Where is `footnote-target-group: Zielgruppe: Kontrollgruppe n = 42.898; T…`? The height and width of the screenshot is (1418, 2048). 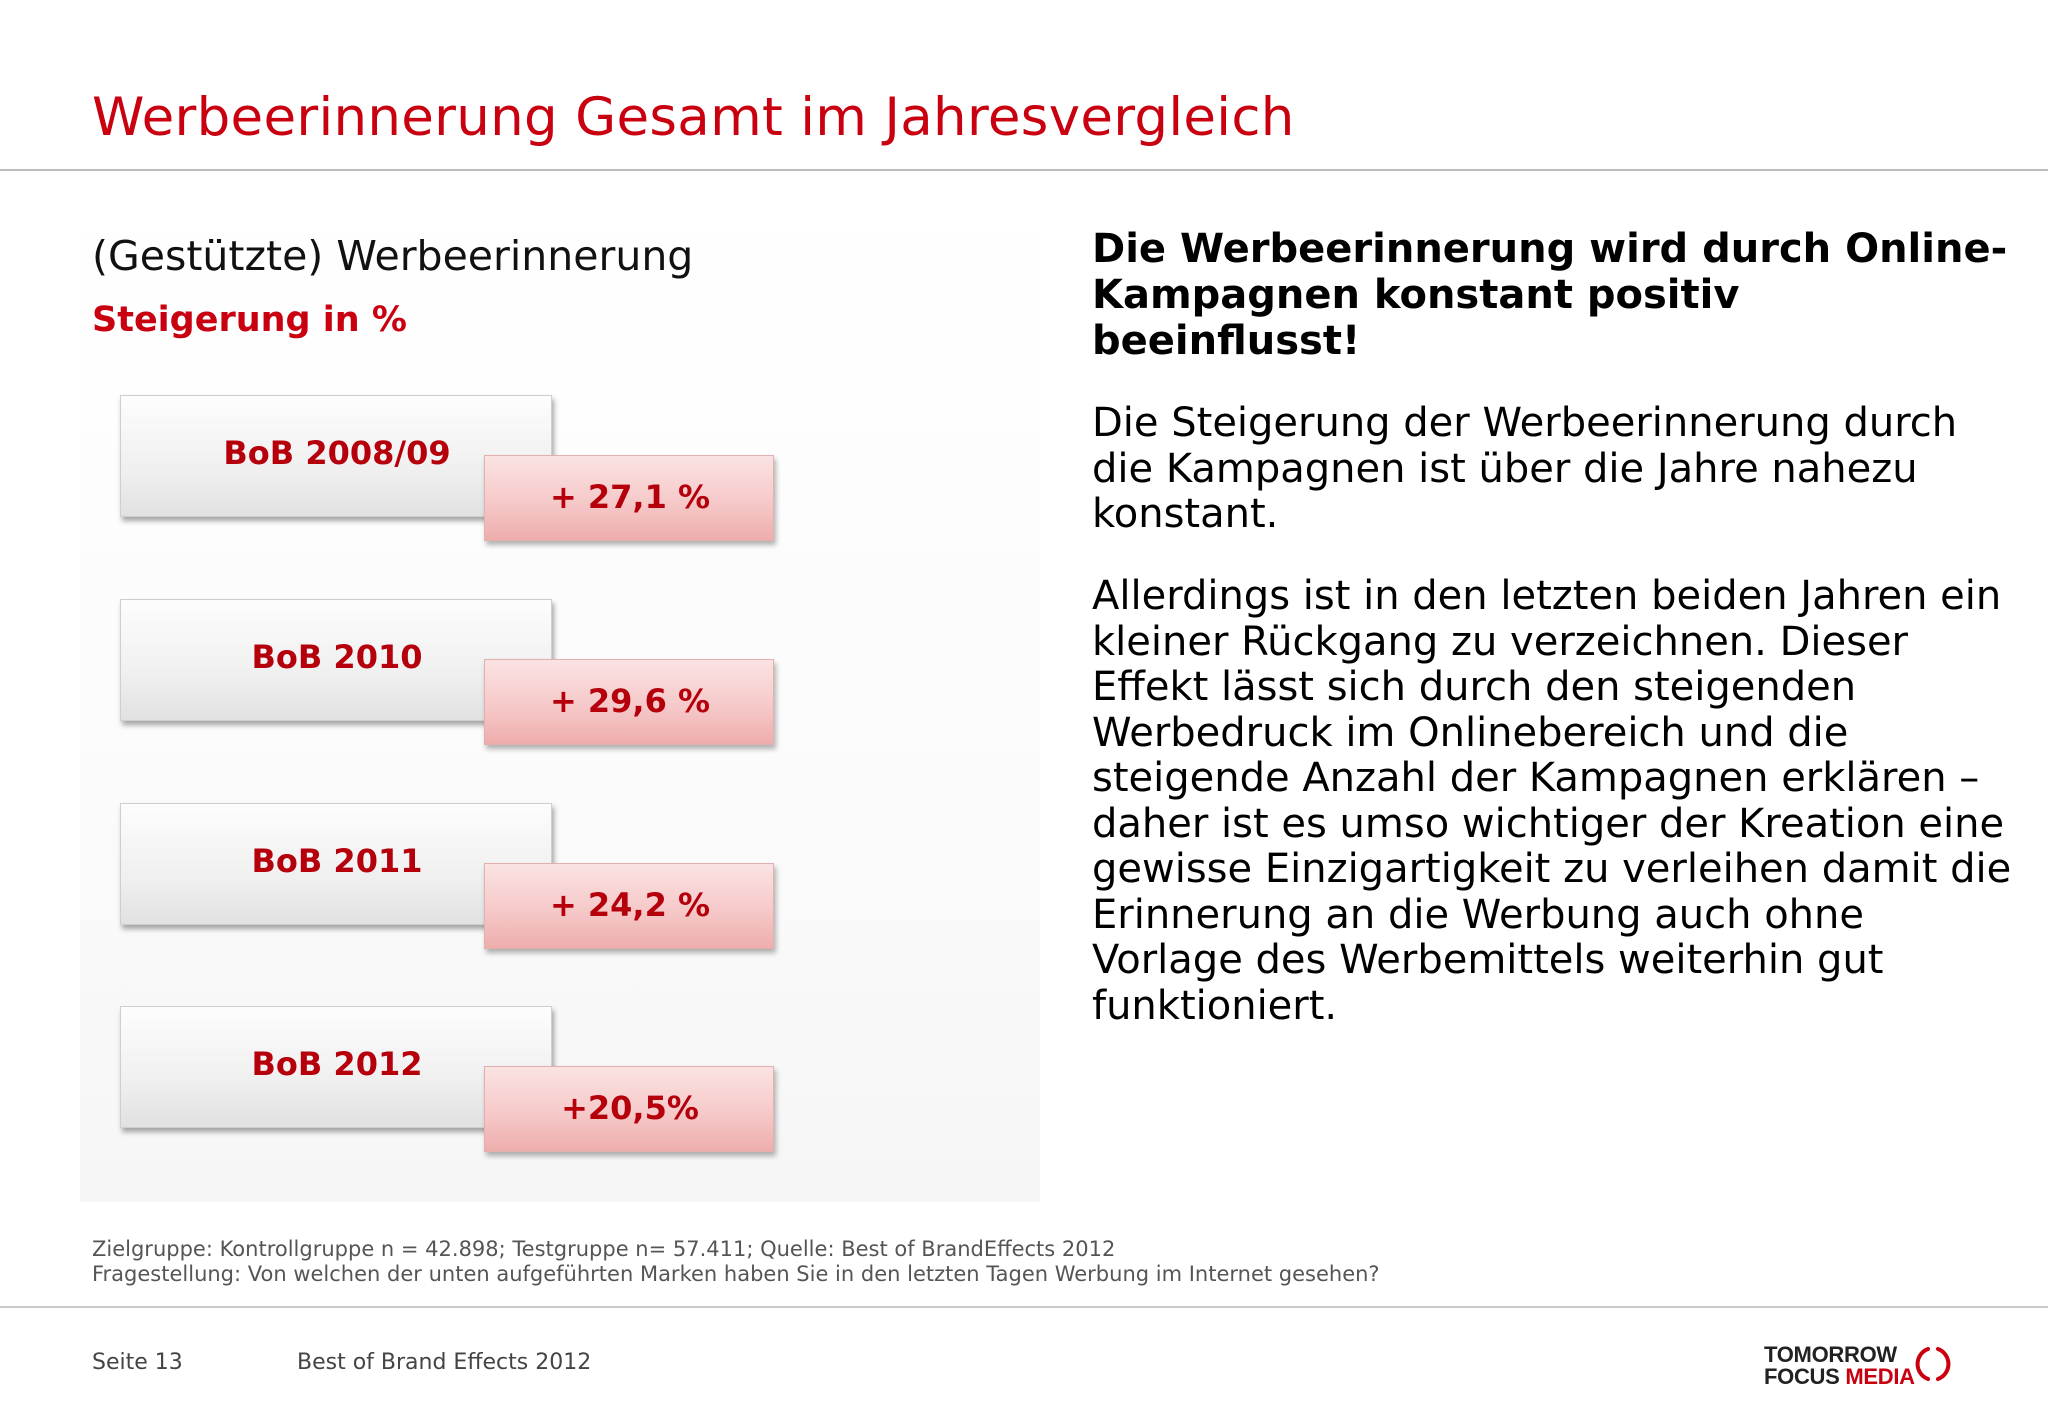 footnote-target-group: Zielgruppe: Kontrollgruppe n = 42.898; T… is located at coordinates (604, 1249).